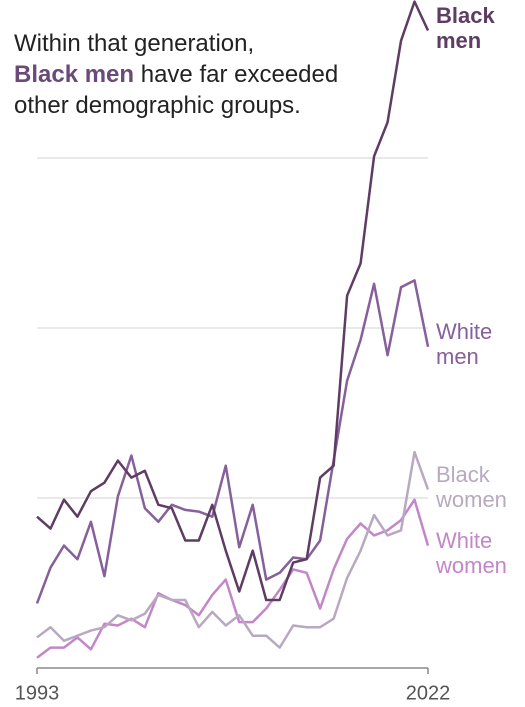 The image size is (525, 707). I want to click on series-label: Black women, so click(471, 486).